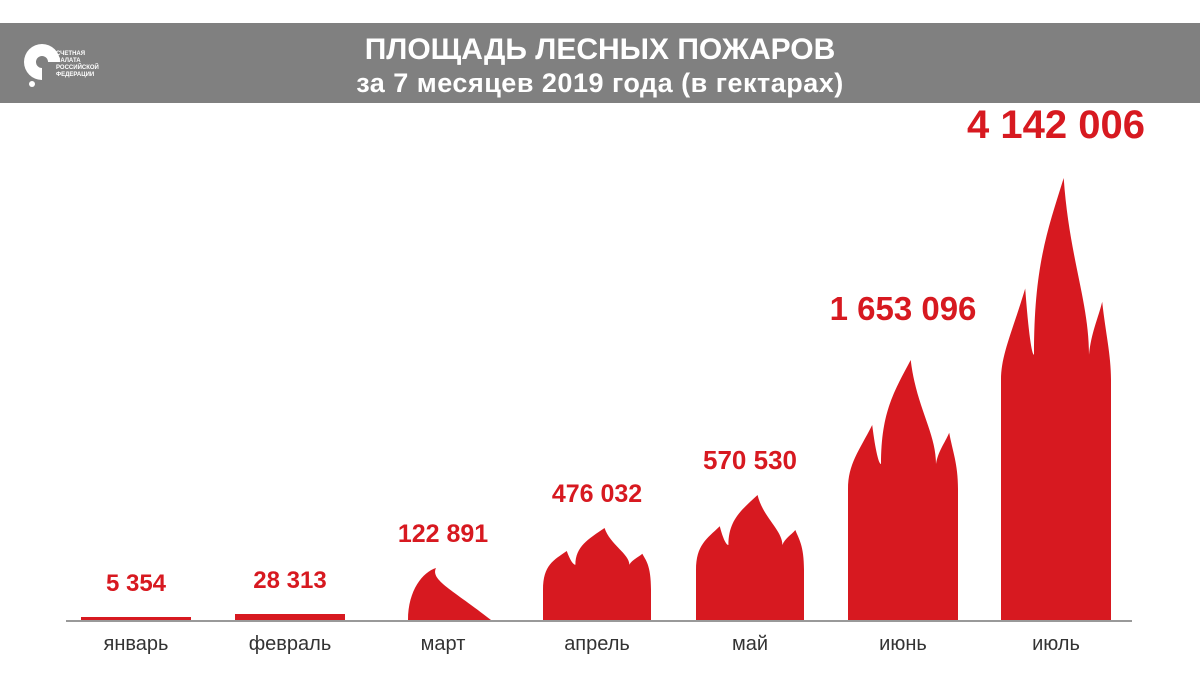 The height and width of the screenshot is (673, 1200). Describe the element at coordinates (903, 308) in the screenshot. I see `value-label-июнь: 1 653 096` at that location.